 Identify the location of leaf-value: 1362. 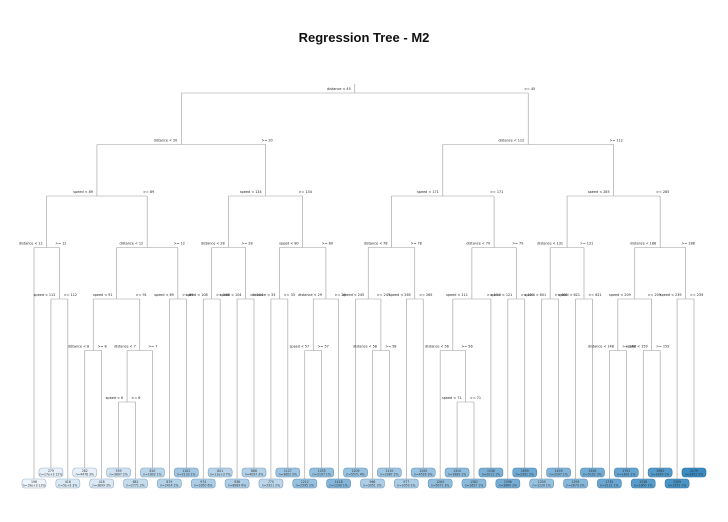
(474, 482).